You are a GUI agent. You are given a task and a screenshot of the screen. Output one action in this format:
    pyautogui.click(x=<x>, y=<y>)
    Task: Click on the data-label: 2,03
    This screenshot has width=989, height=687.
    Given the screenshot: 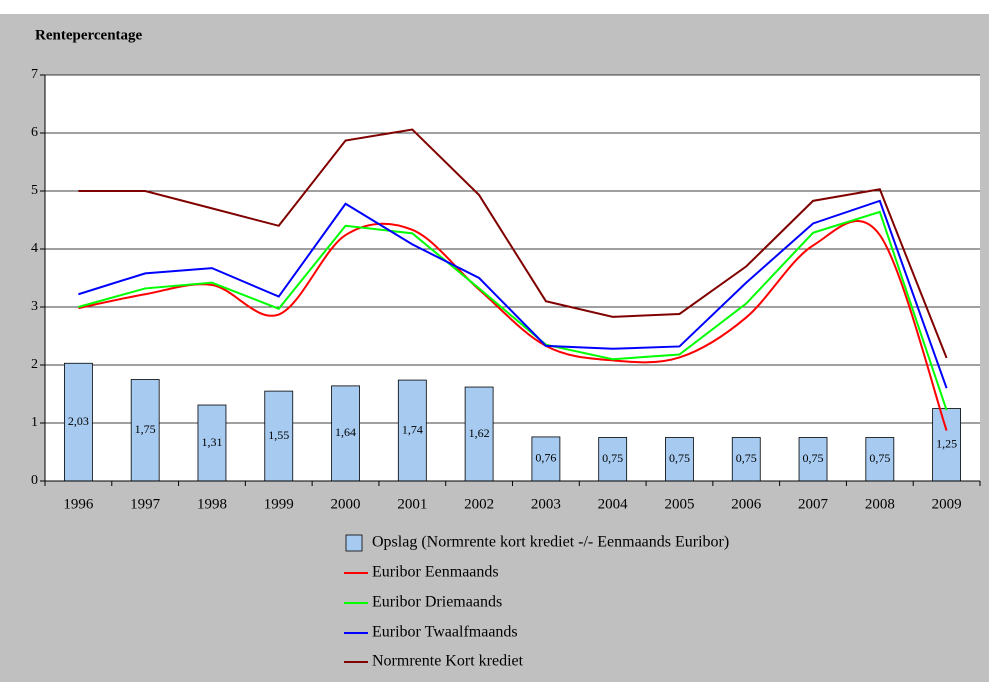 What is the action you would take?
    pyautogui.click(x=78, y=421)
    